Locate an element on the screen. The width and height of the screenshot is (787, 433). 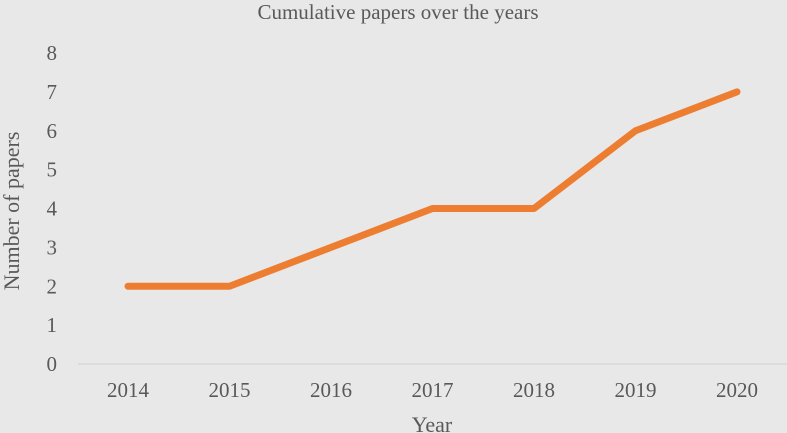
x-tick-label: 2017 is located at coordinates (433, 390).